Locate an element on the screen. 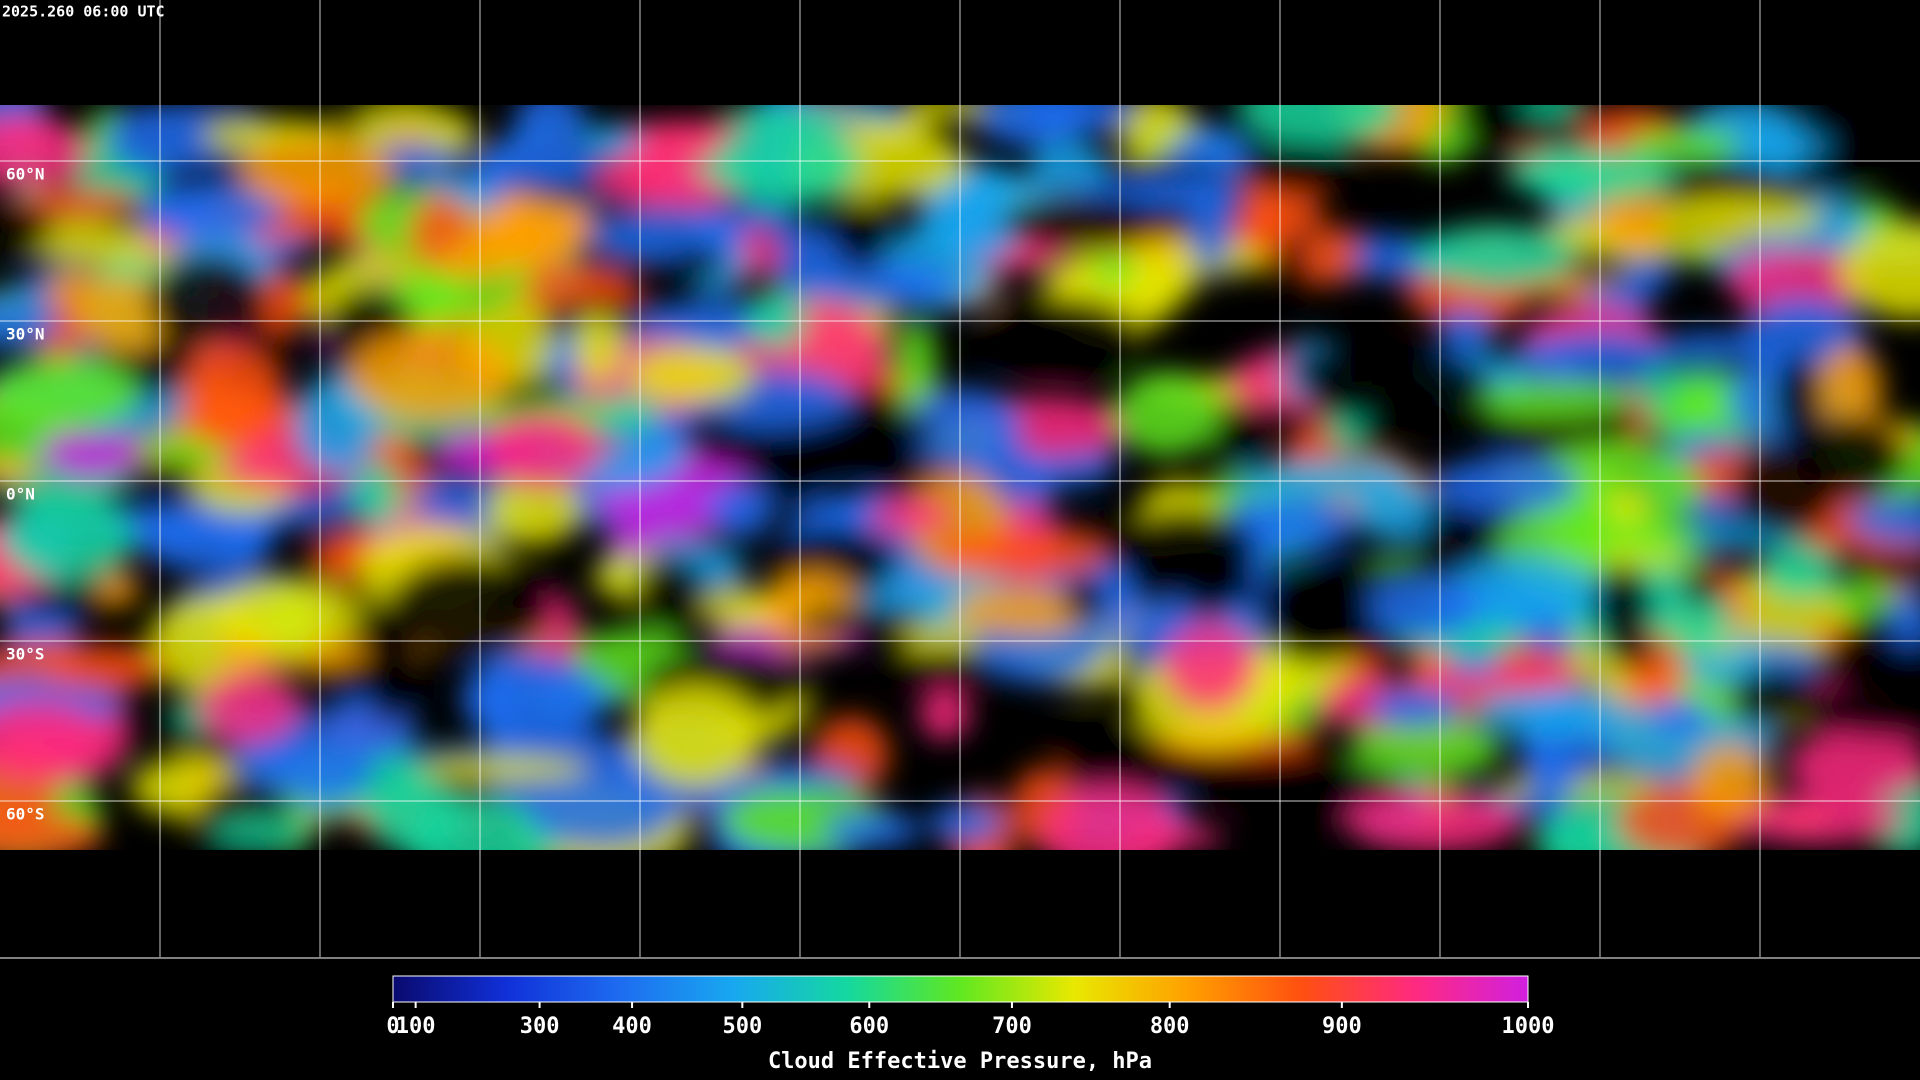  colorbar-tick-label: 300 is located at coordinates (540, 1026).